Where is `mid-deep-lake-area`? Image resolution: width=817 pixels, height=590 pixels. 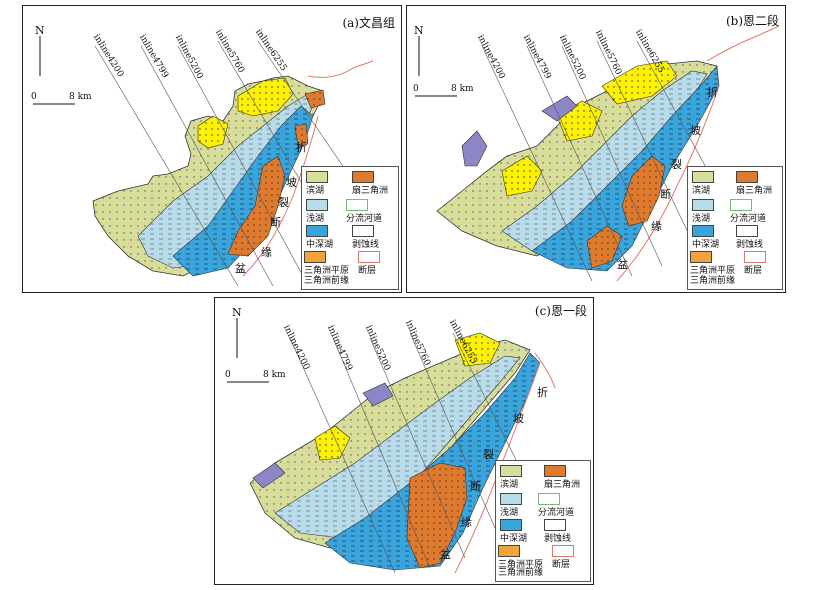 mid-deep-lake-area is located at coordinates (243, 191).